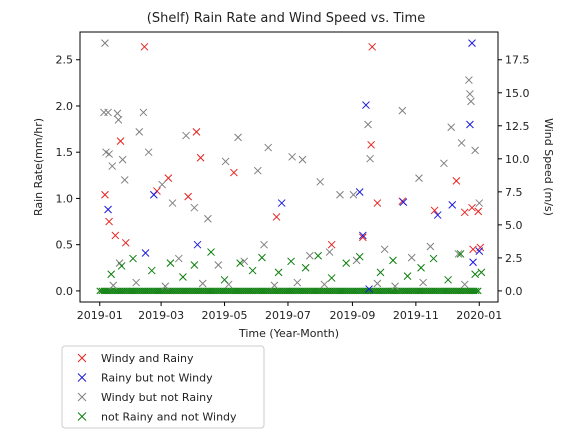  Describe the element at coordinates (161, 315) in the screenshot. I see `x-tick-label: 2019-03` at that location.